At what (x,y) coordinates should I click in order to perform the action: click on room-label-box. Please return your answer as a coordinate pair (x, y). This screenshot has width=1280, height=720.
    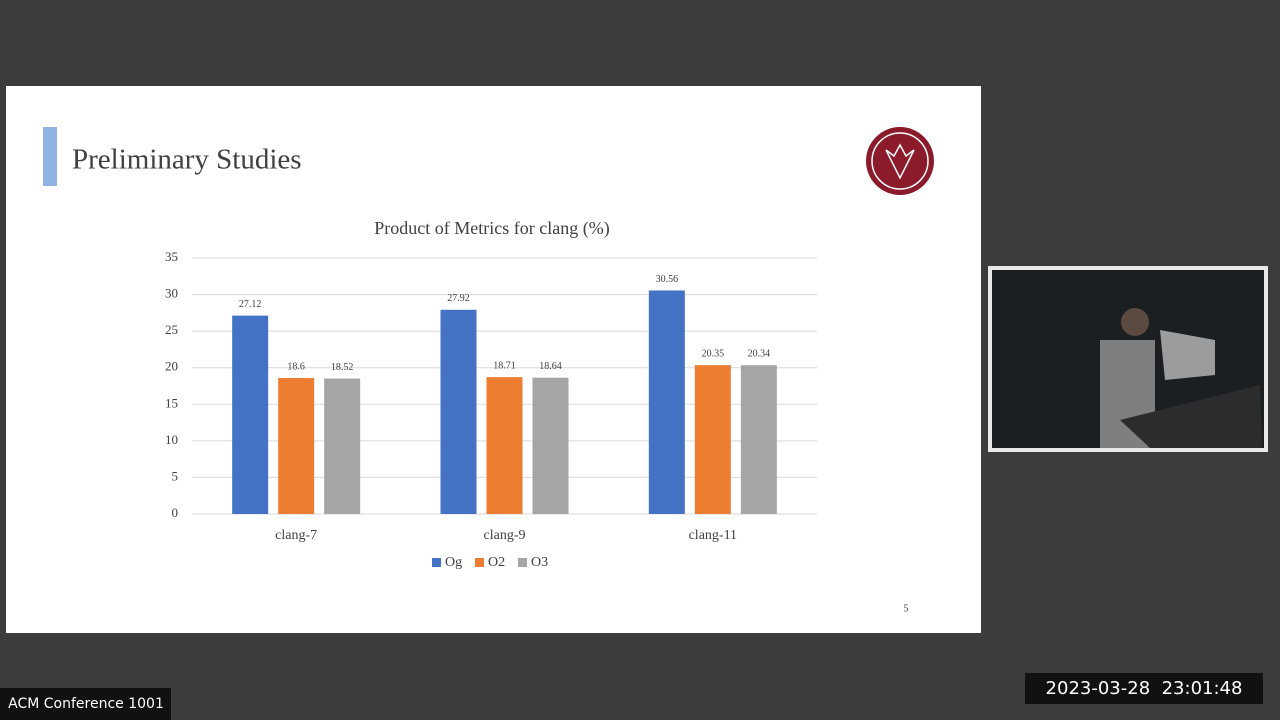
    Looking at the image, I should click on (85, 704).